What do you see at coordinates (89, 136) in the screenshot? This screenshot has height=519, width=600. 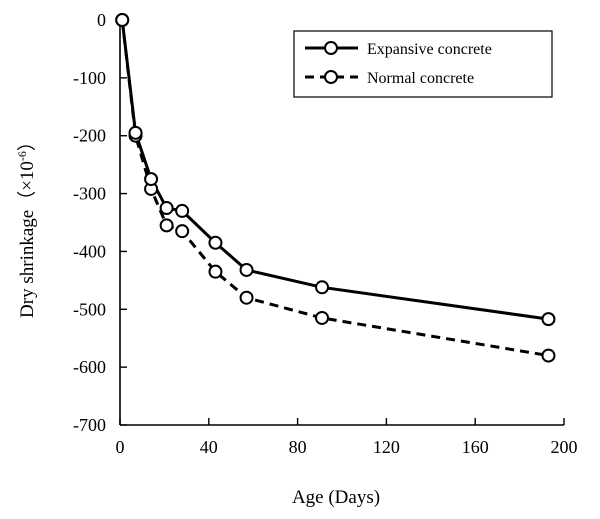 I see `y-tick-label: -200` at bounding box center [89, 136].